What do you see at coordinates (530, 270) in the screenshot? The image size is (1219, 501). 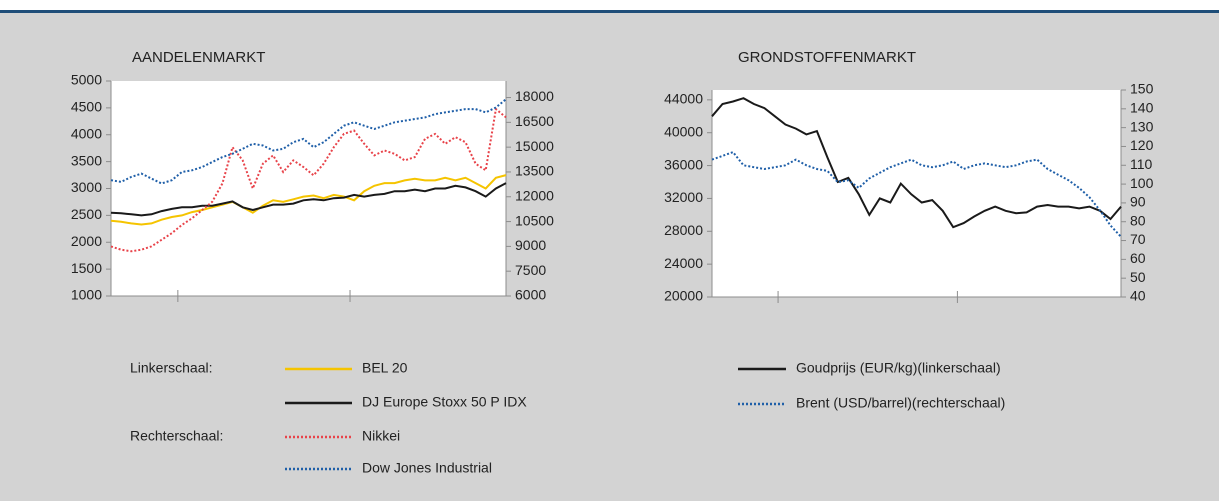 I see `y2-tick-label: 7500` at bounding box center [530, 270].